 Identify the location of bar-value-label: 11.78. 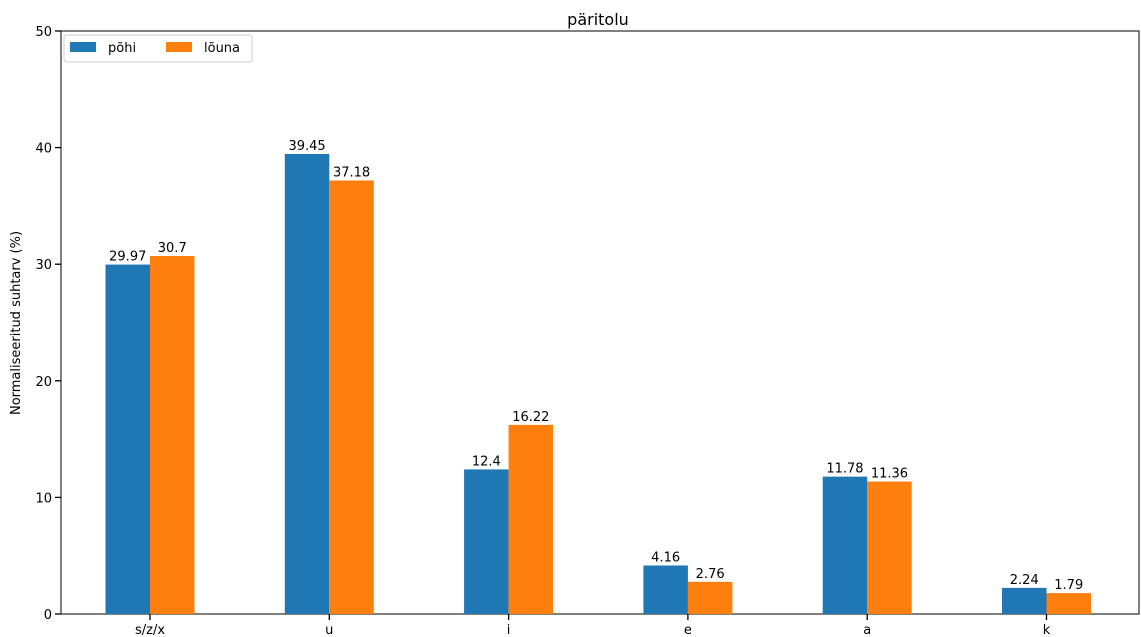
(844, 469).